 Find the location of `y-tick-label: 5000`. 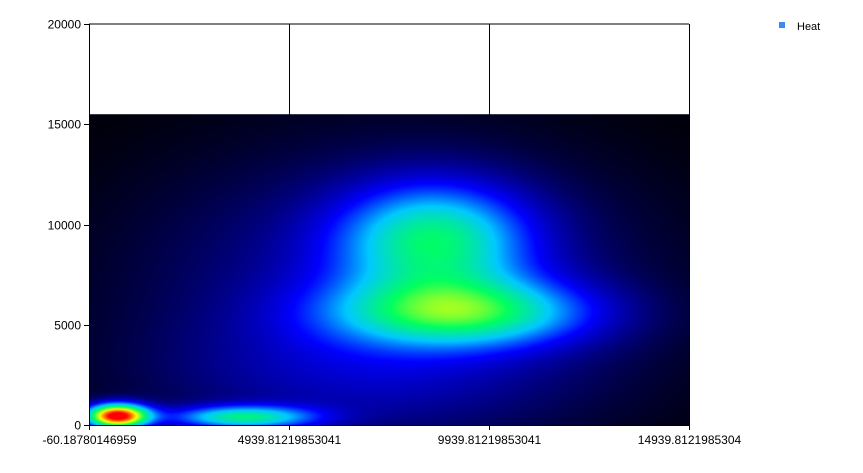

y-tick-label: 5000 is located at coordinates (67, 326).